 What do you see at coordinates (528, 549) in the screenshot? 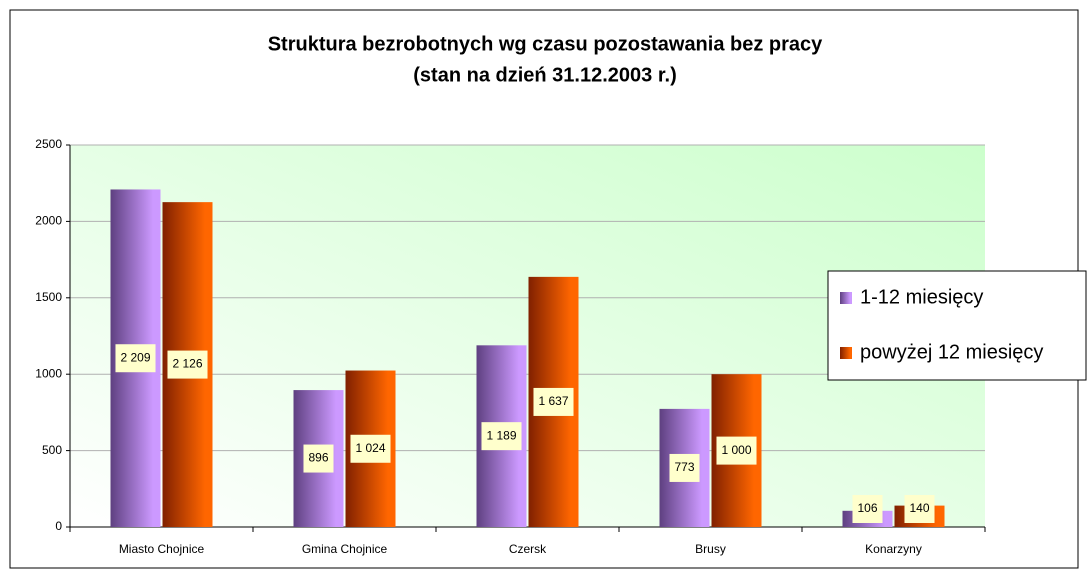
I see `x-tick-label: Czersk` at bounding box center [528, 549].